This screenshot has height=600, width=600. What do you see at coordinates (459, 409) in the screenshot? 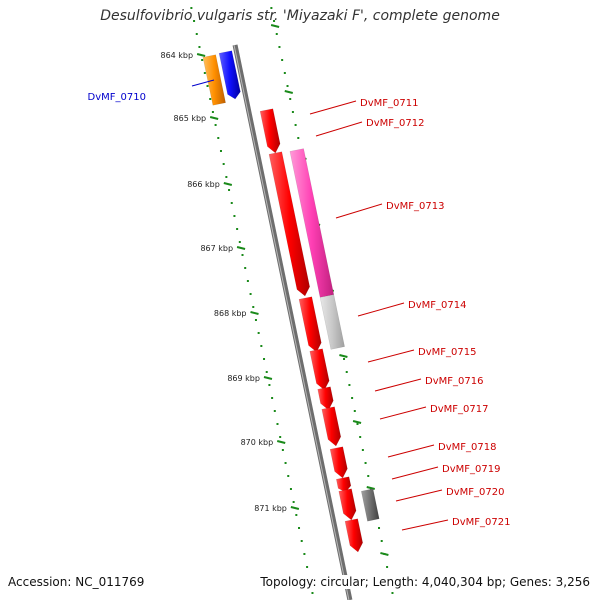
I see `gene-label: DvMF_0717` at bounding box center [459, 409].